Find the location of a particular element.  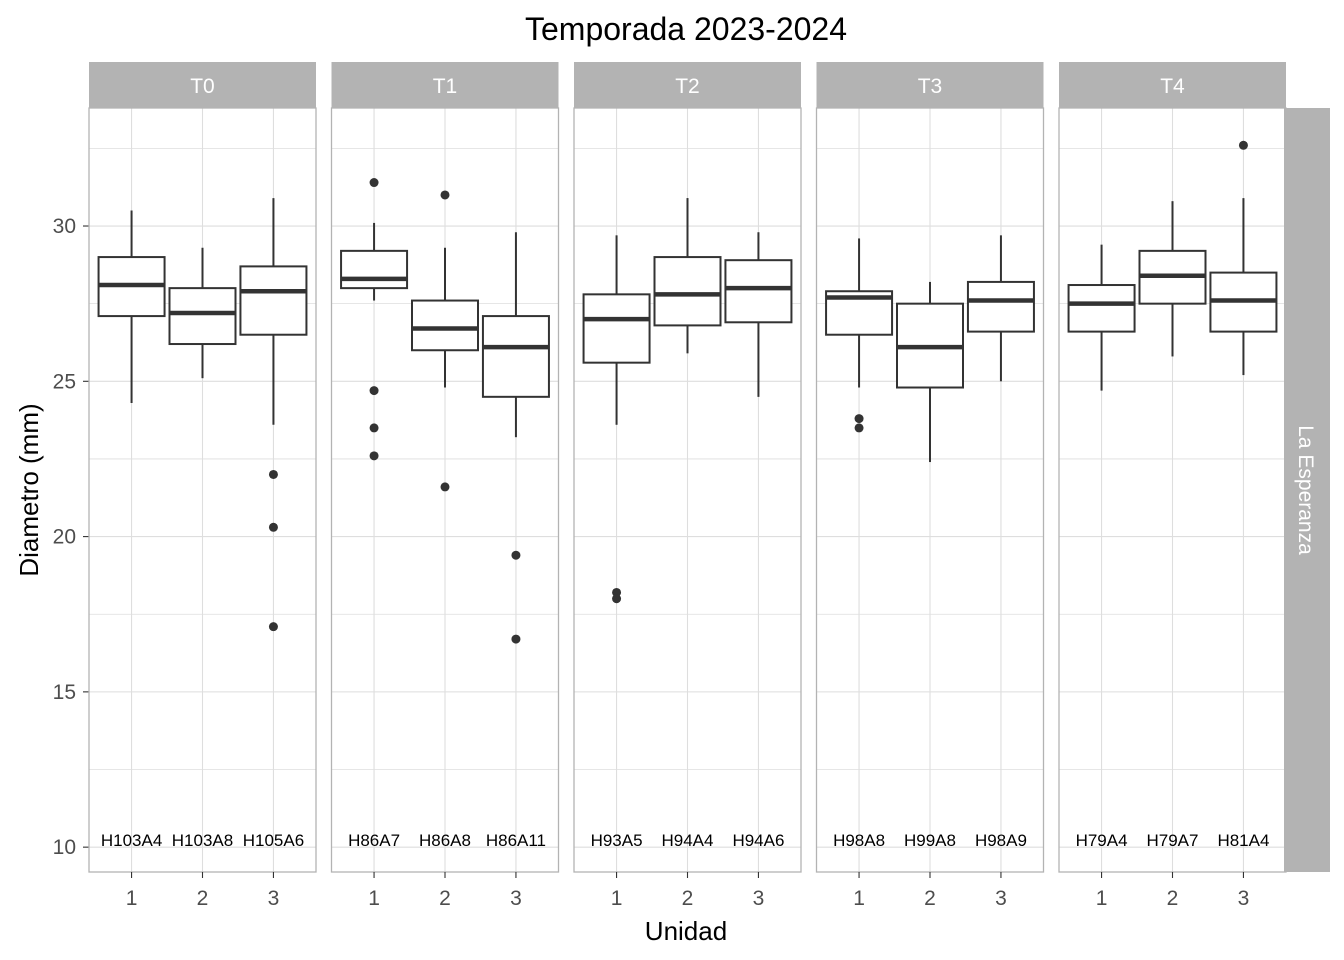

unit-code-label: H86A11 is located at coordinates (516, 840).